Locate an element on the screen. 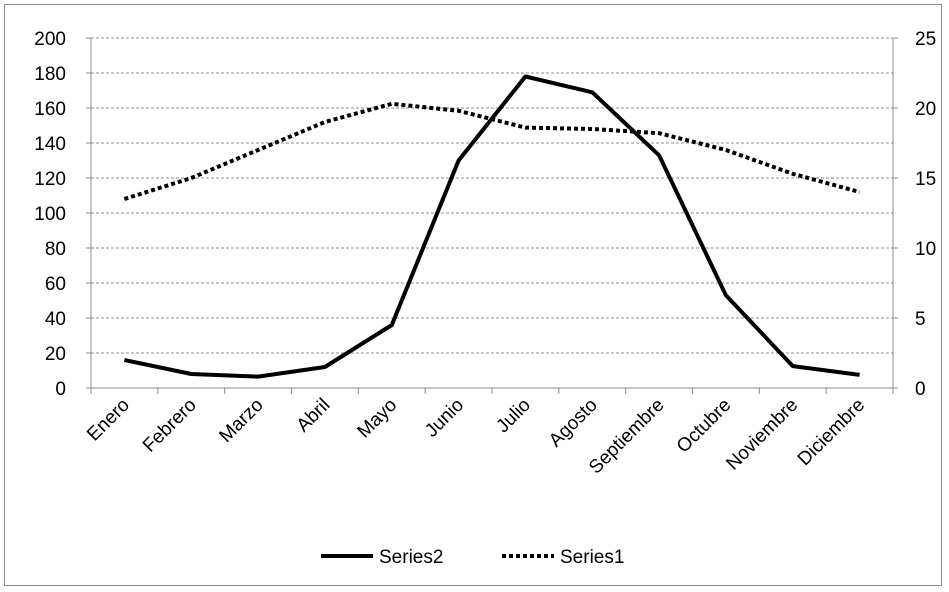 The height and width of the screenshot is (592, 949). y-left-tick-label: 20 is located at coordinates (55, 354).